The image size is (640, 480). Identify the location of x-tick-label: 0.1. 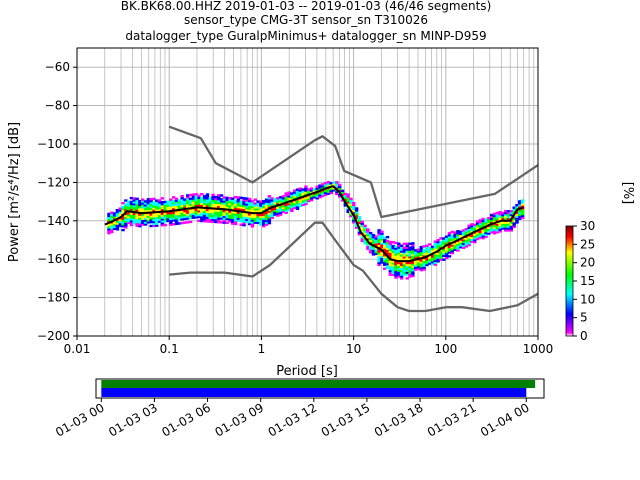
(169, 349).